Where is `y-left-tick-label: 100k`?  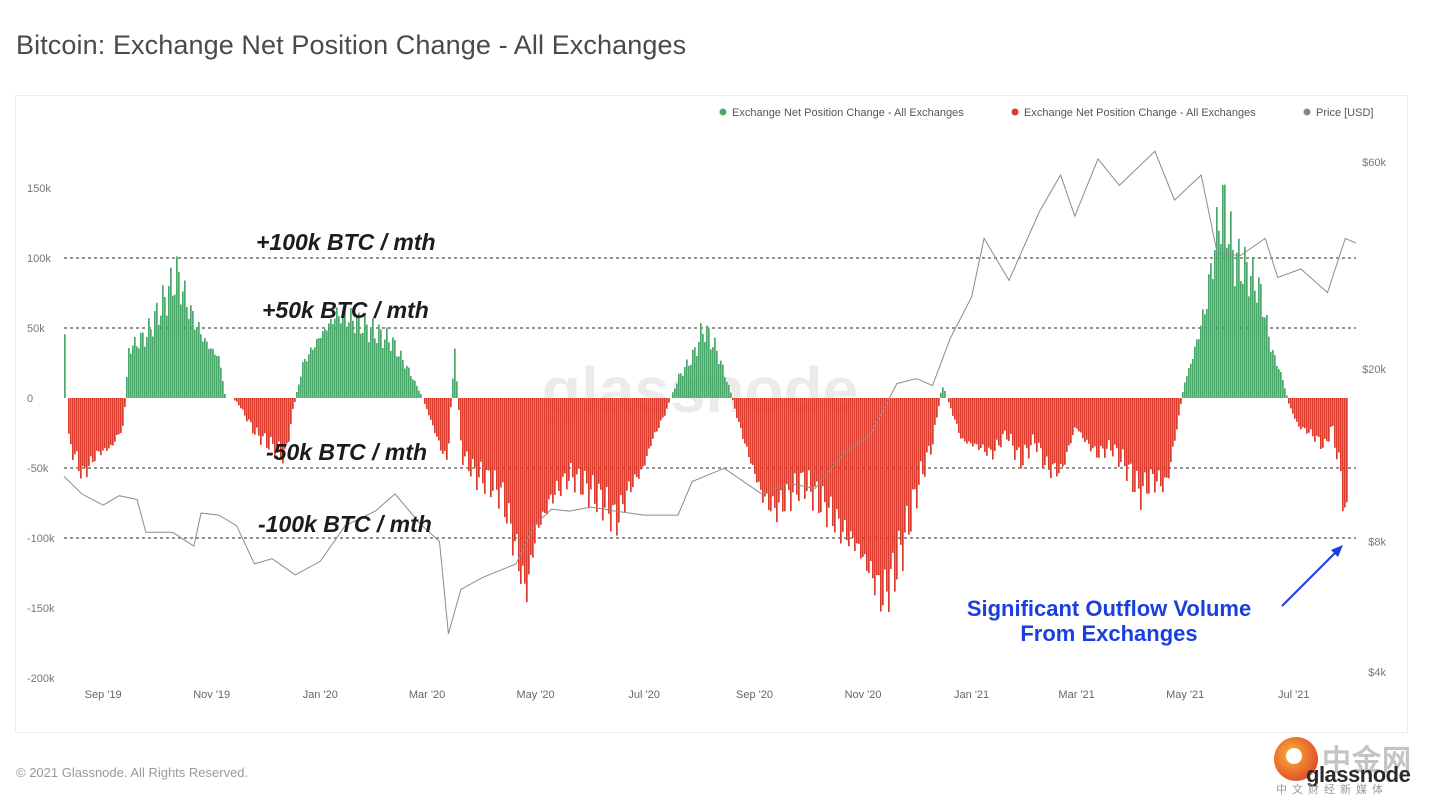 y-left-tick-label: 100k is located at coordinates (39, 259).